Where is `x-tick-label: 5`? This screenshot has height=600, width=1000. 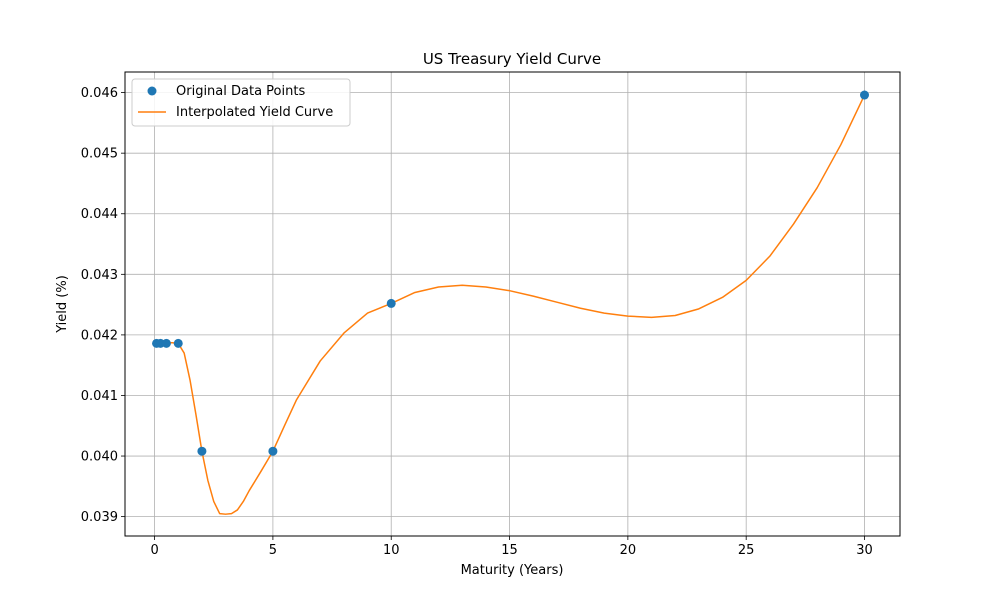
x-tick-label: 5 is located at coordinates (273, 550).